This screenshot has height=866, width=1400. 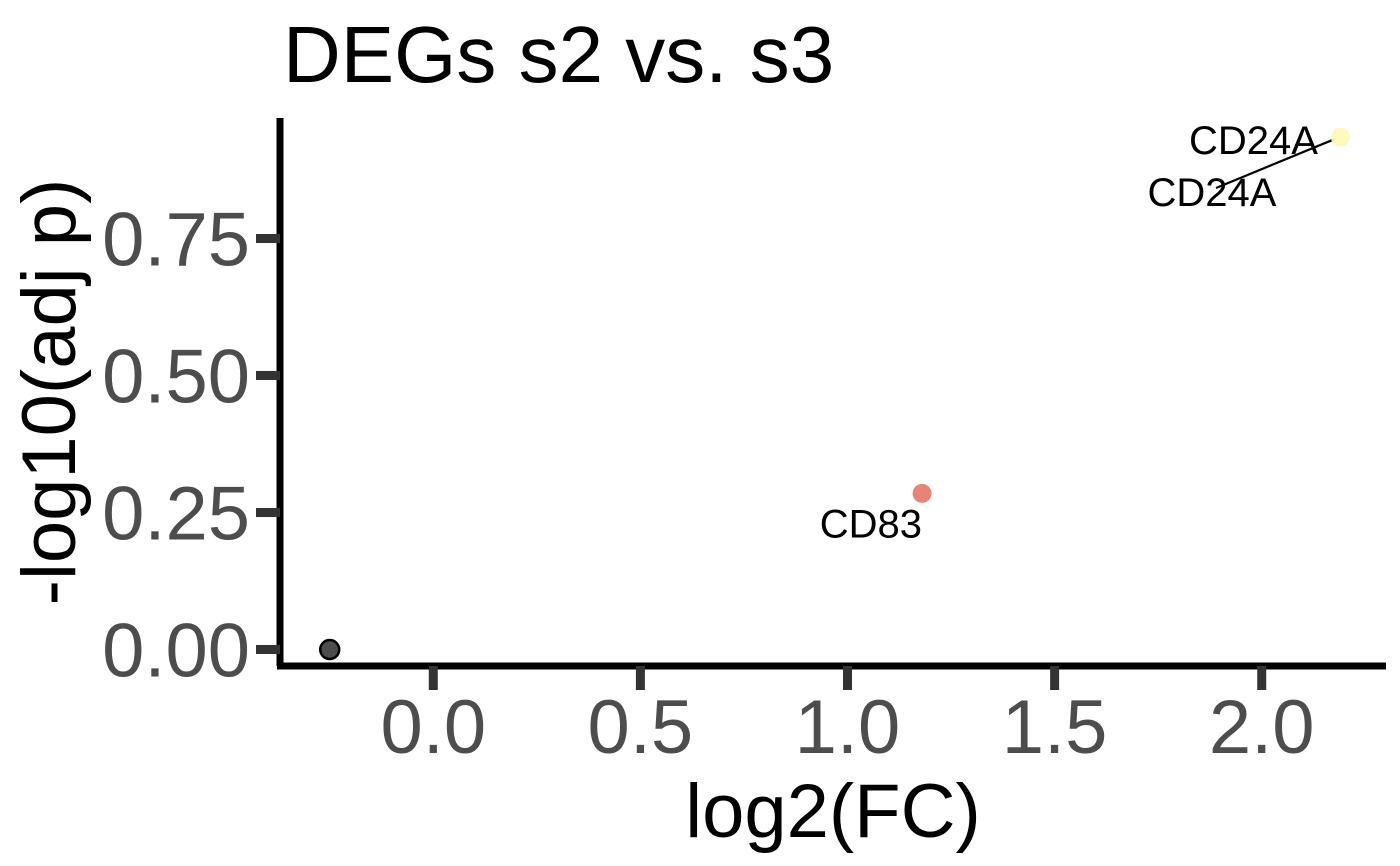 What do you see at coordinates (833, 811) in the screenshot?
I see `x-axis-title: log2(FC)` at bounding box center [833, 811].